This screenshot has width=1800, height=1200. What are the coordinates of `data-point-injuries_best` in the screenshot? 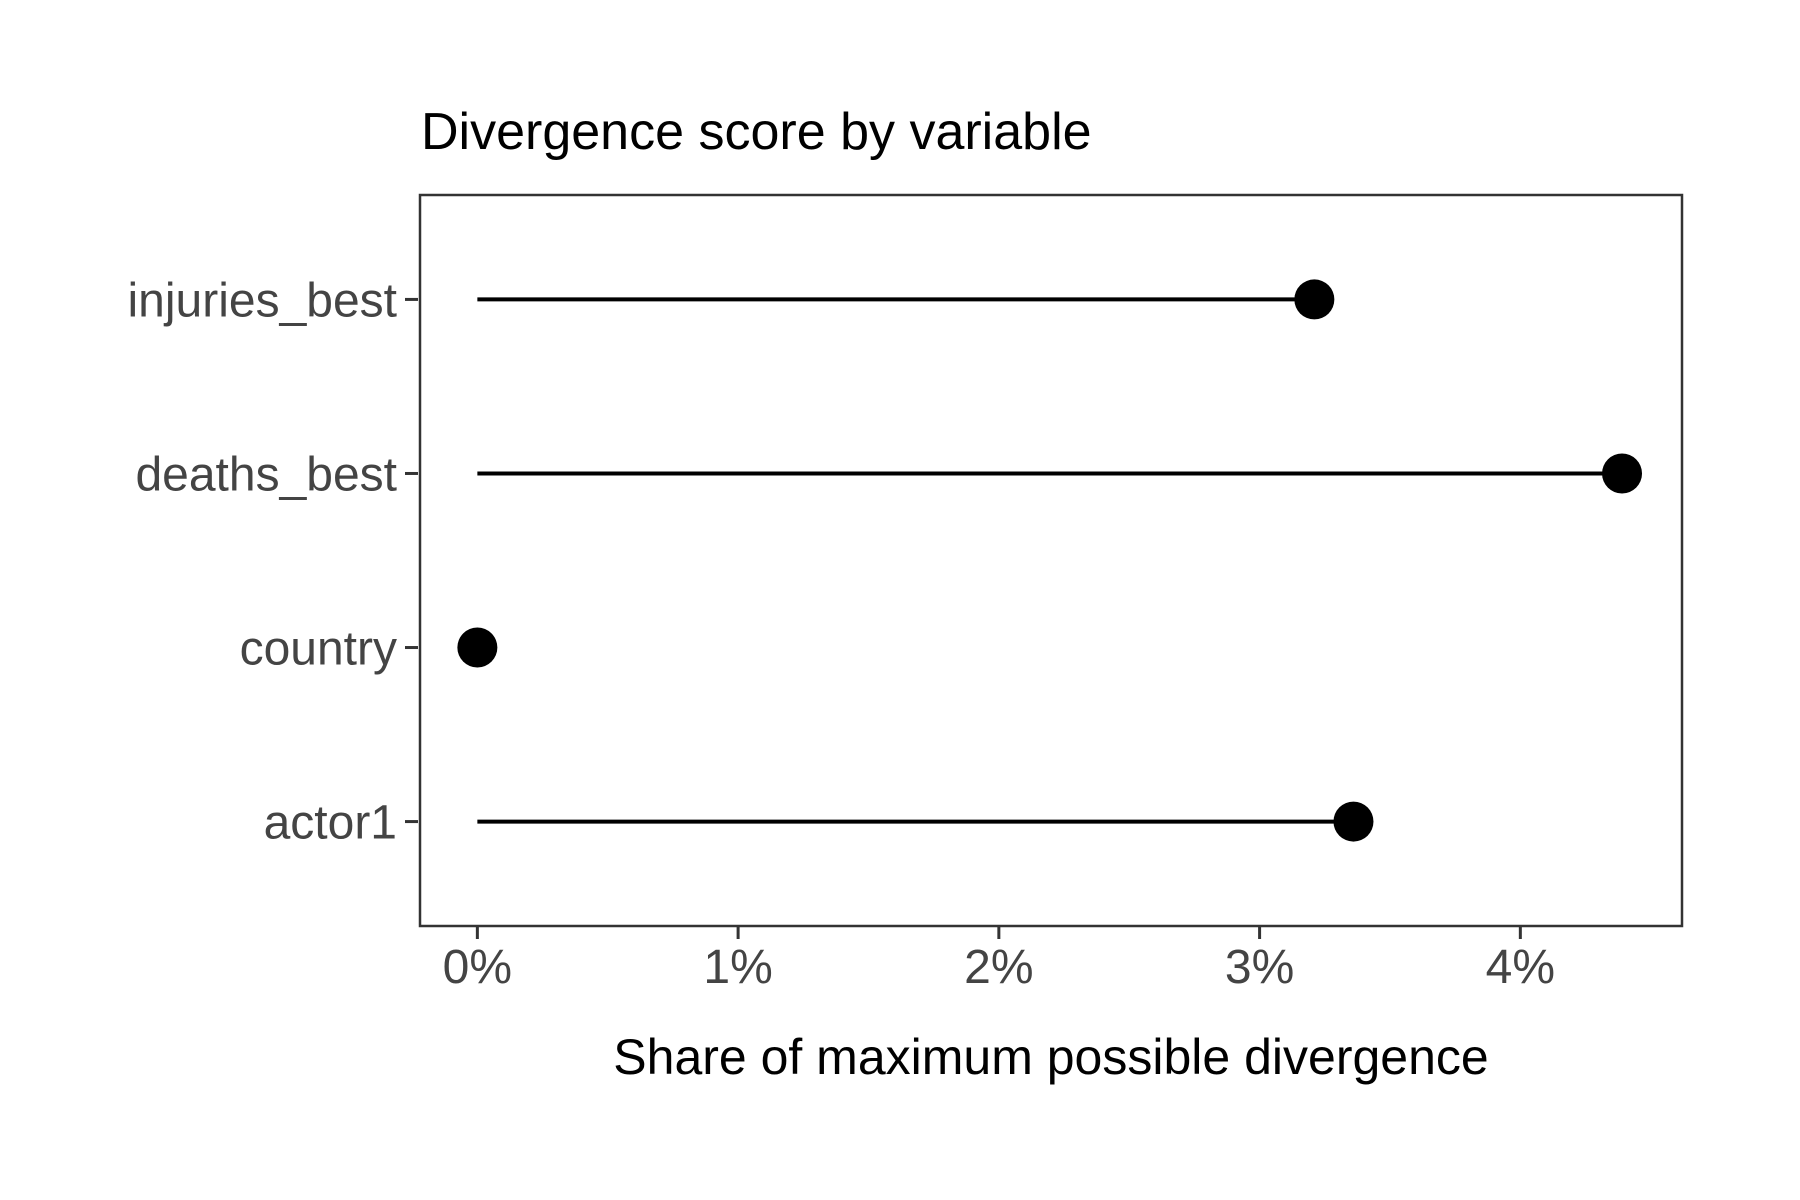 It's located at (1314, 299).